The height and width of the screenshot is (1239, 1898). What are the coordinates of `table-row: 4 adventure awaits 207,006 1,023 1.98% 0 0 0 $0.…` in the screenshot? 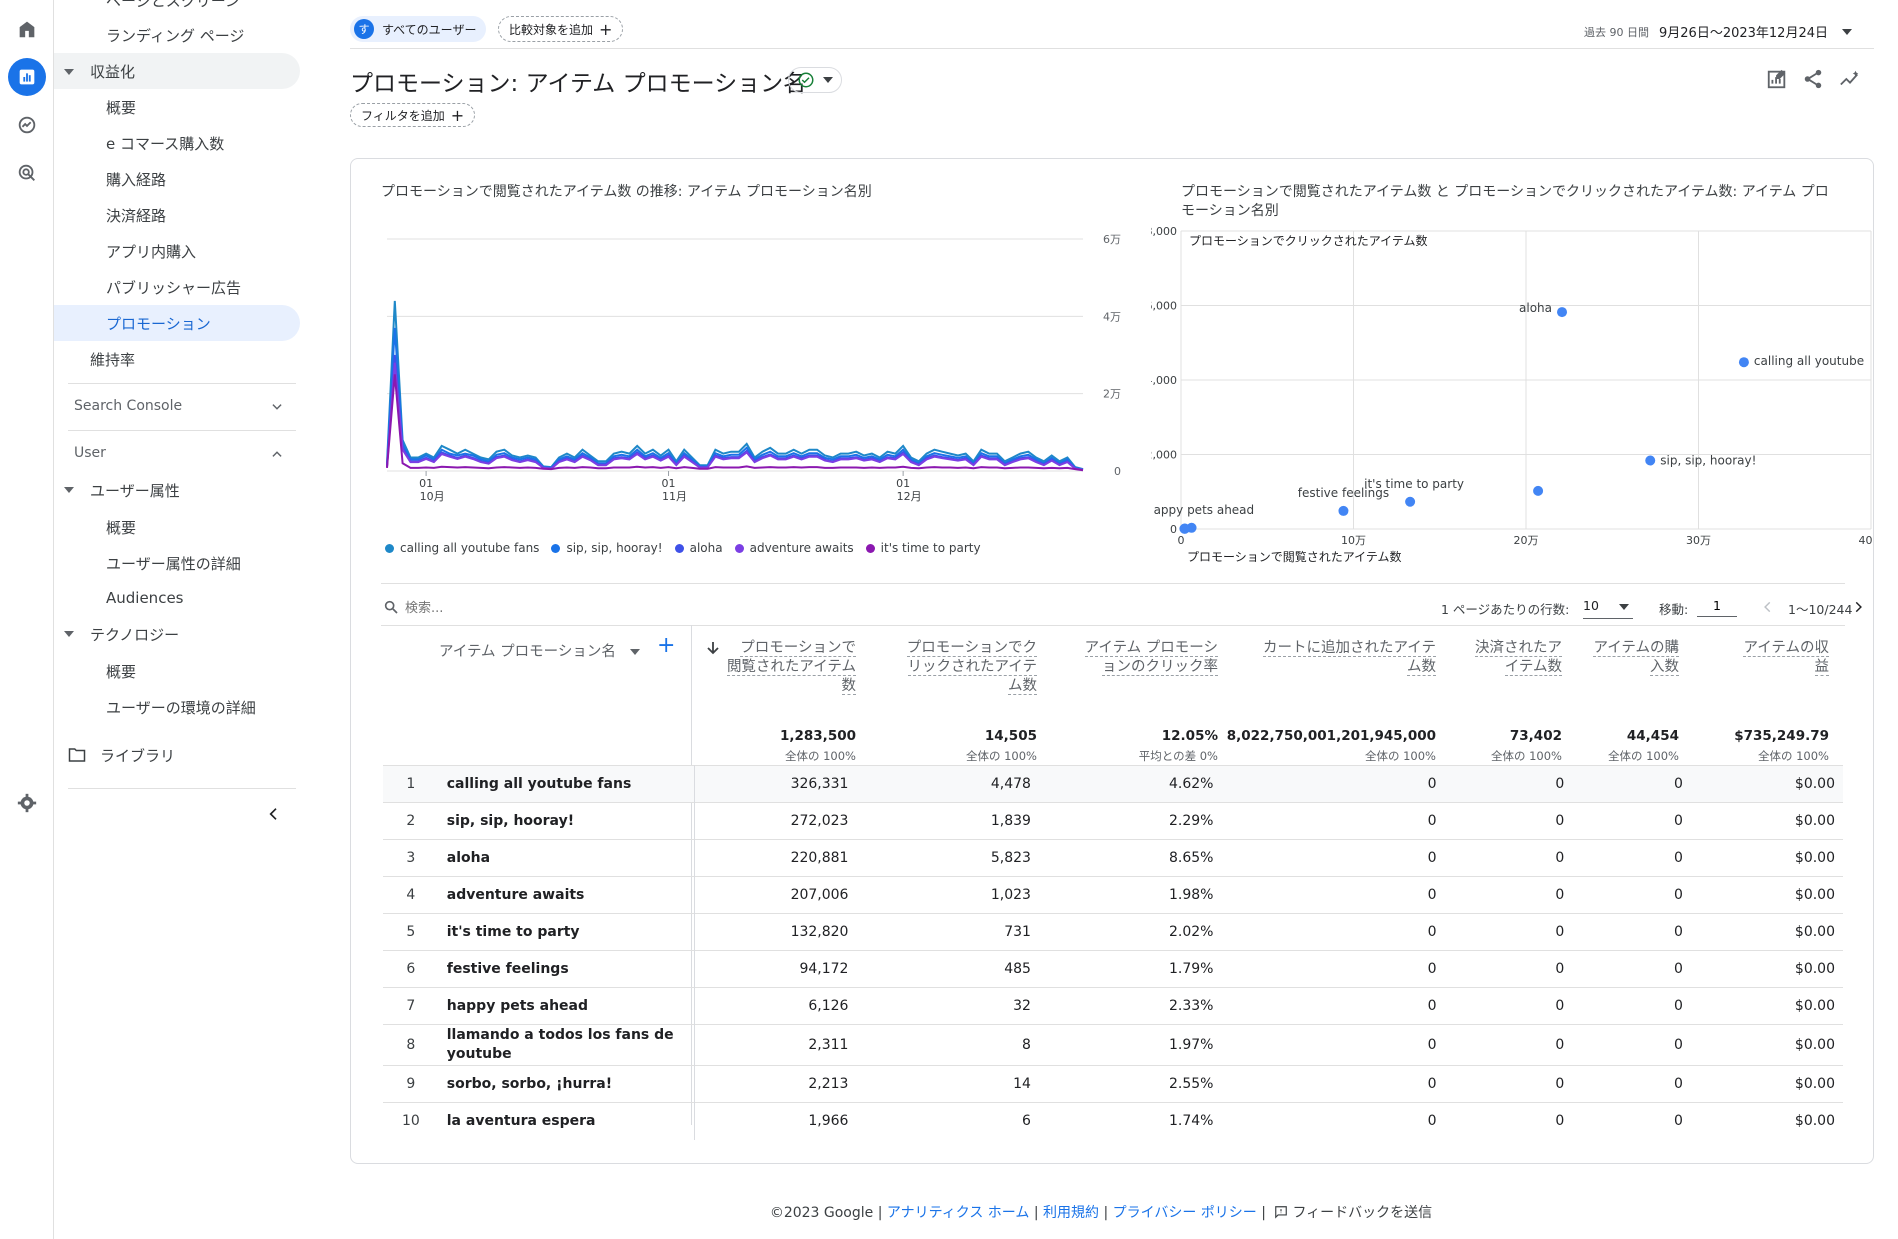 It's located at (1113, 895).